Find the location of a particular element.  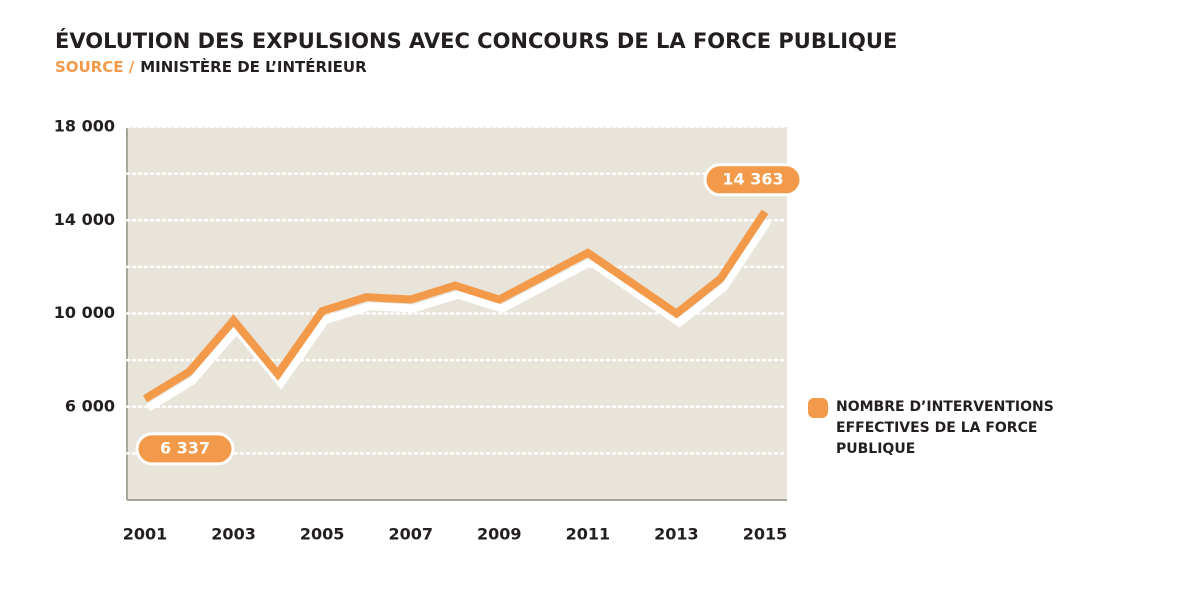

x-tick-label: 2005 is located at coordinates (322, 534).